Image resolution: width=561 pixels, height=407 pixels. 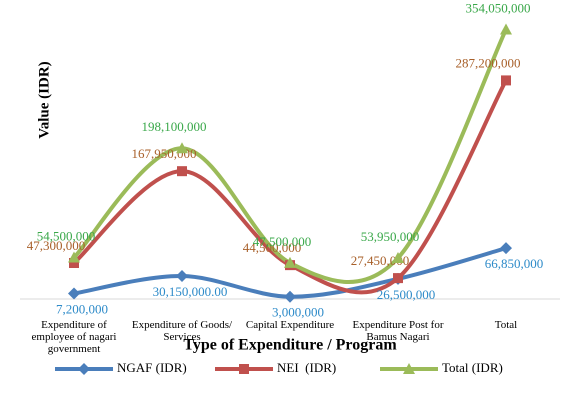 What do you see at coordinates (152, 367) in the screenshot?
I see `legend-label: NGAF (IDR)` at bounding box center [152, 367].